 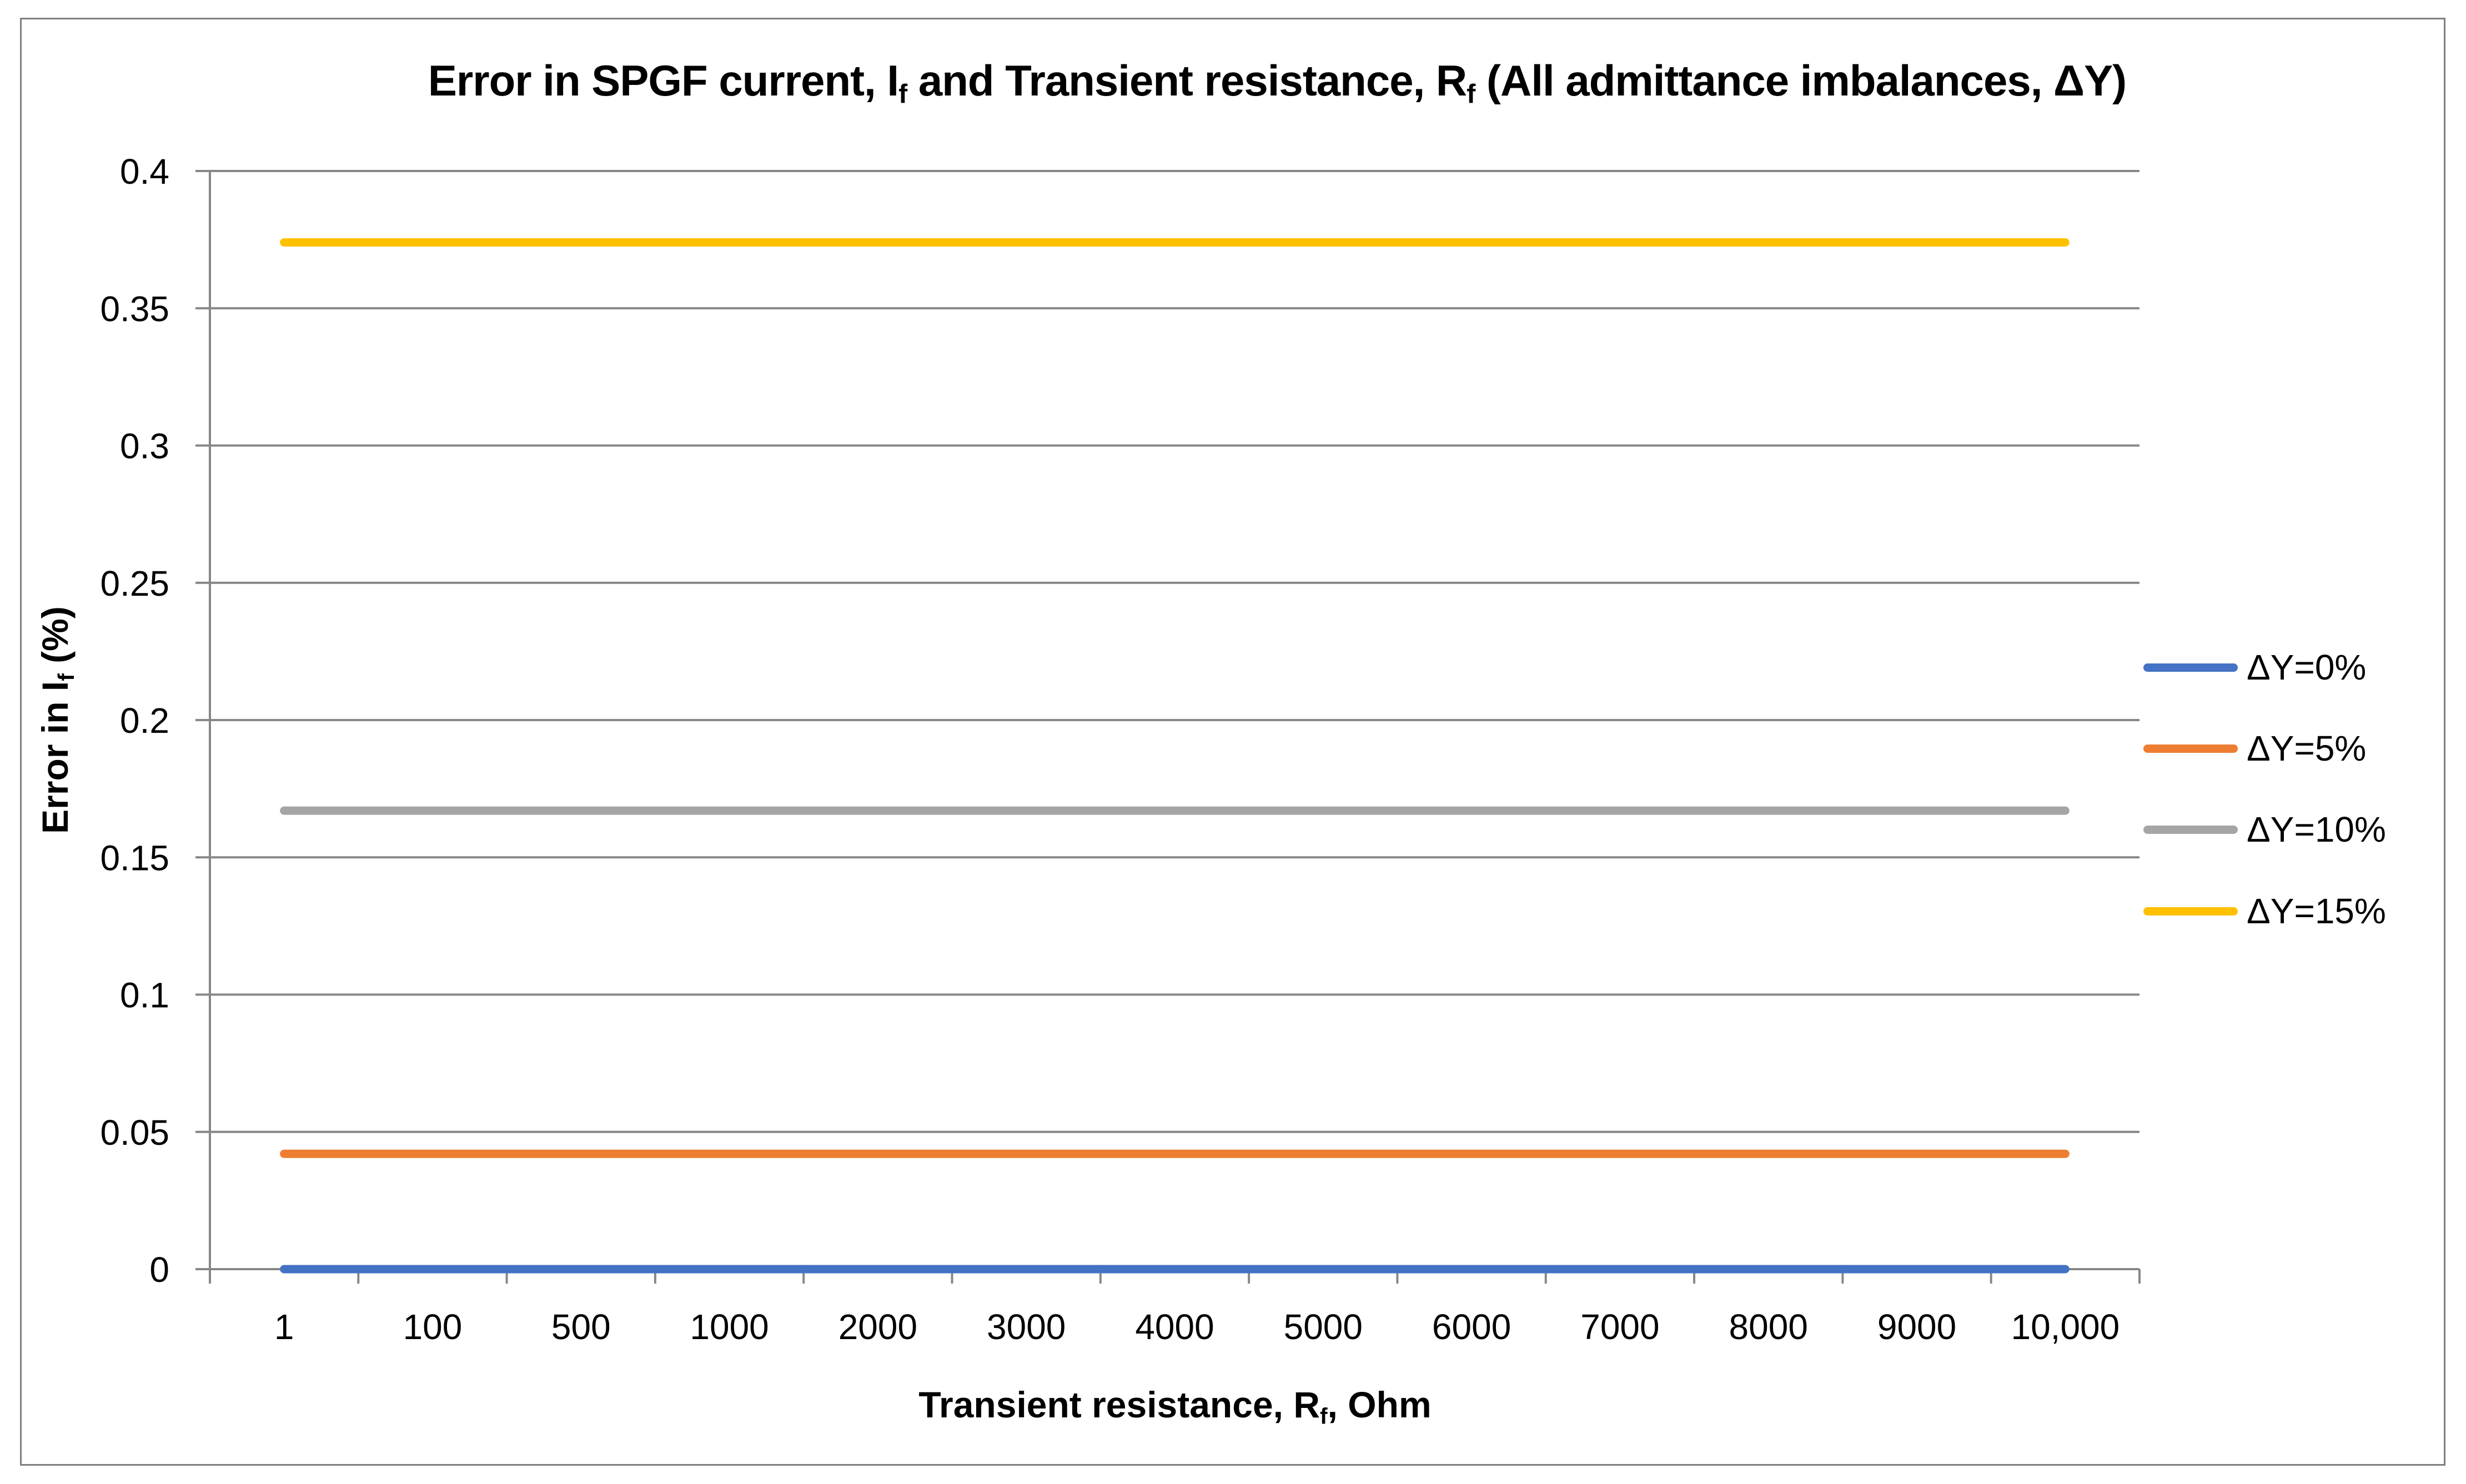 What do you see at coordinates (1768, 1327) in the screenshot?
I see `x-tick-label: 8000` at bounding box center [1768, 1327].